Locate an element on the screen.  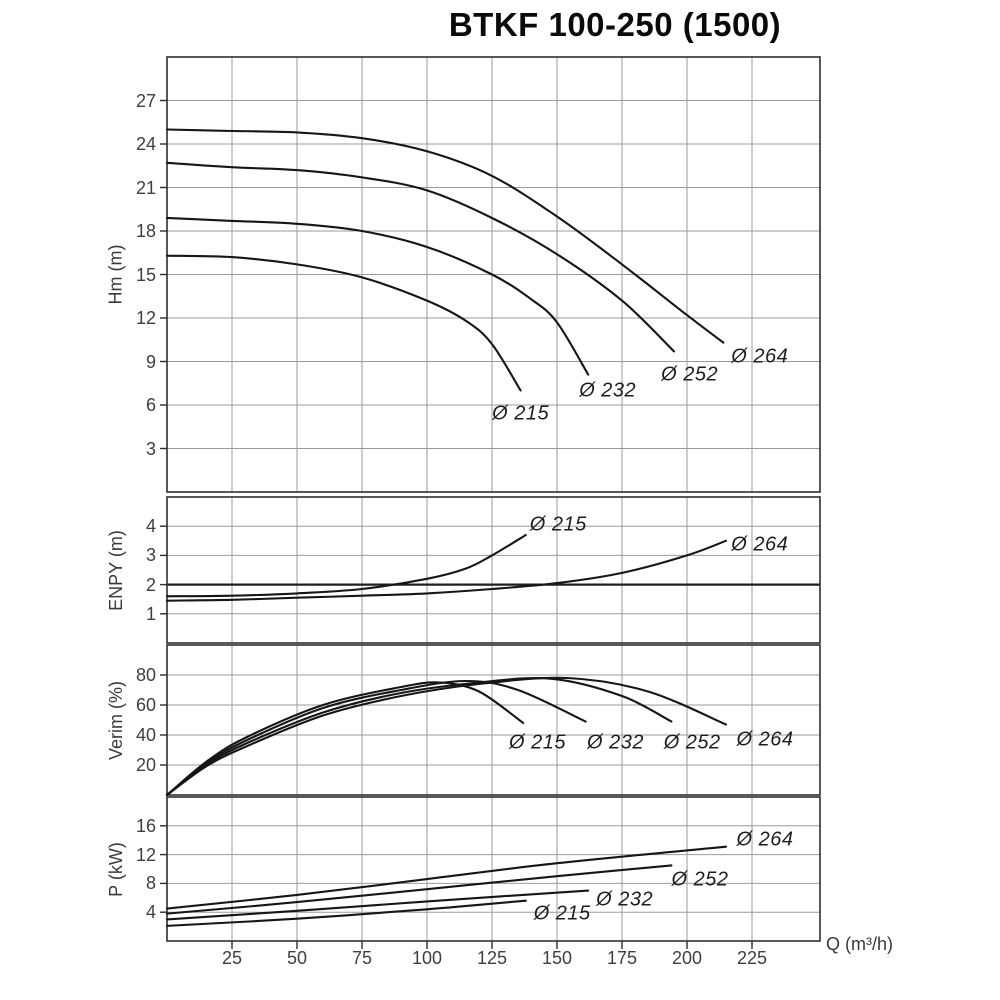
curve-label-head-264: Ø 264 is located at coordinates (760, 356).